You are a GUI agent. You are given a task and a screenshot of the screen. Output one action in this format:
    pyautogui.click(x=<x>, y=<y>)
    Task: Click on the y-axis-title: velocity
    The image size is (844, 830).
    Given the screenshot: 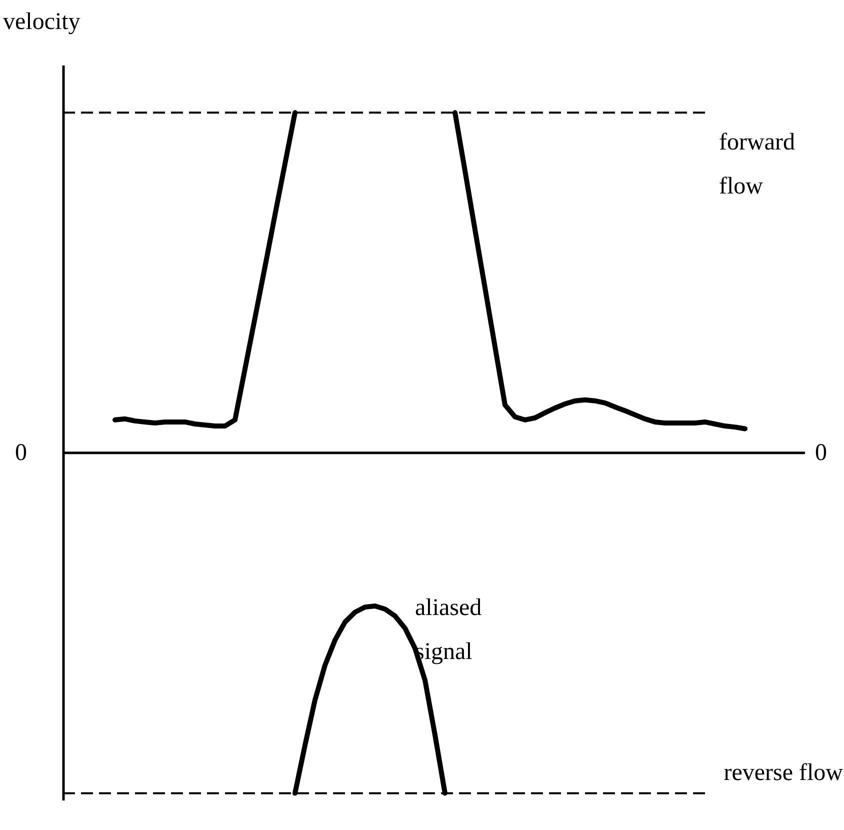 What is the action you would take?
    pyautogui.click(x=41, y=22)
    